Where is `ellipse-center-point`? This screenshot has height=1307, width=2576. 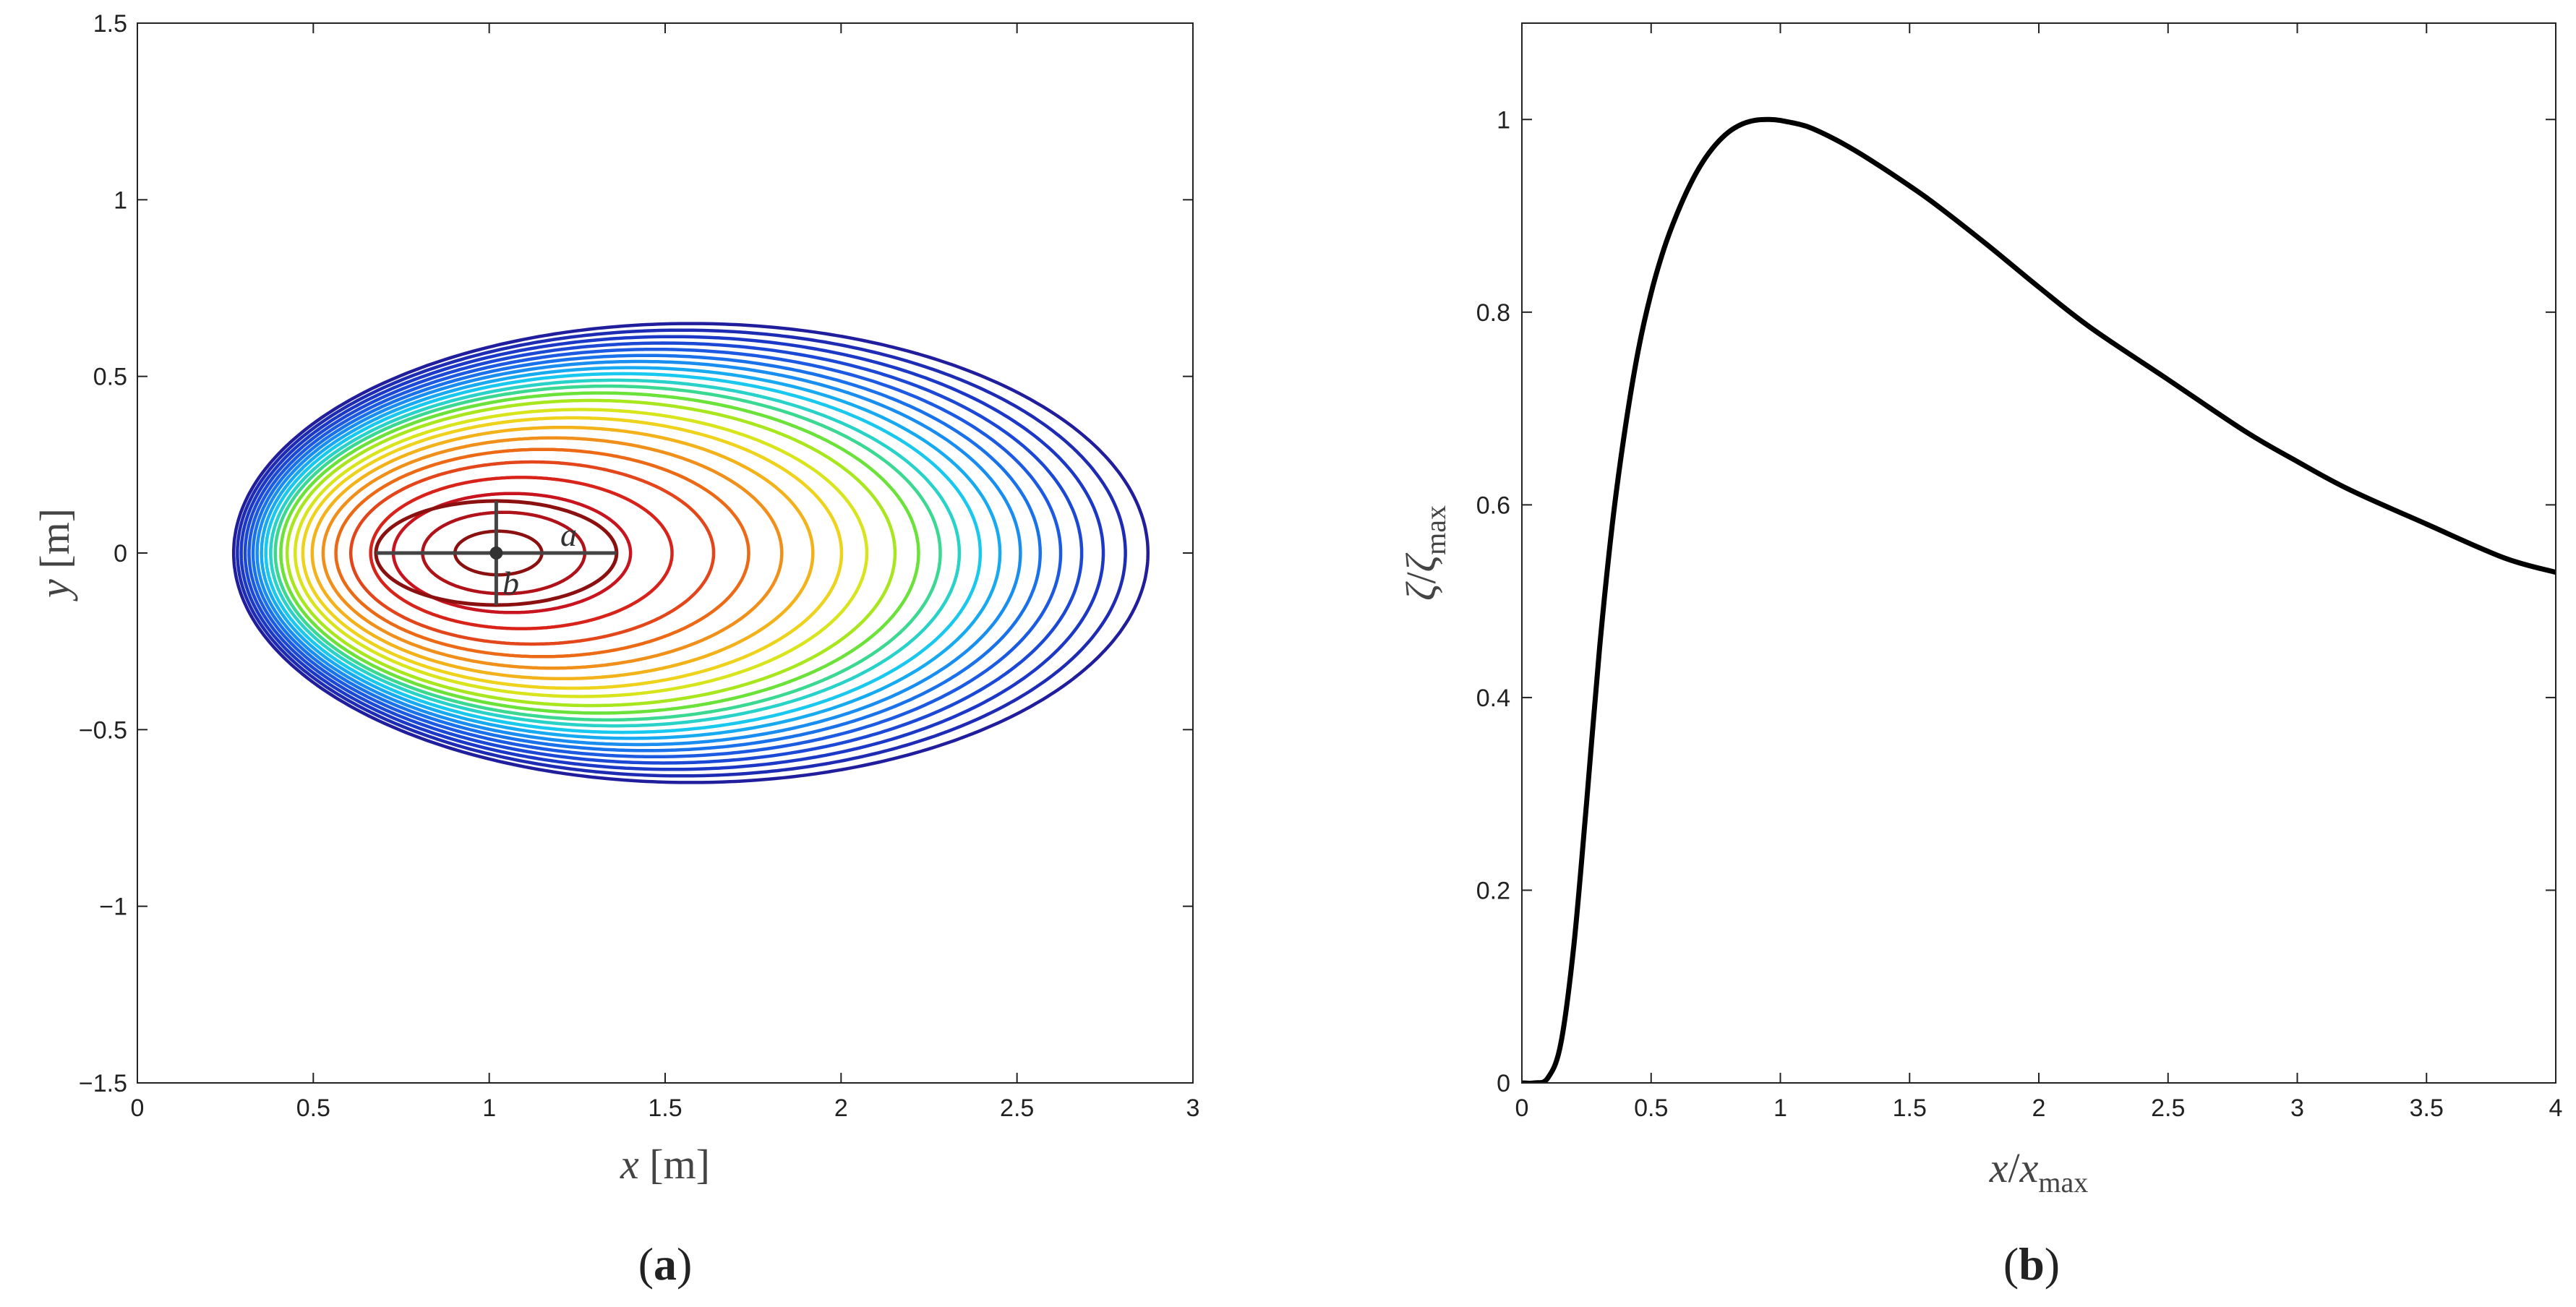
ellipse-center-point is located at coordinates (496, 553).